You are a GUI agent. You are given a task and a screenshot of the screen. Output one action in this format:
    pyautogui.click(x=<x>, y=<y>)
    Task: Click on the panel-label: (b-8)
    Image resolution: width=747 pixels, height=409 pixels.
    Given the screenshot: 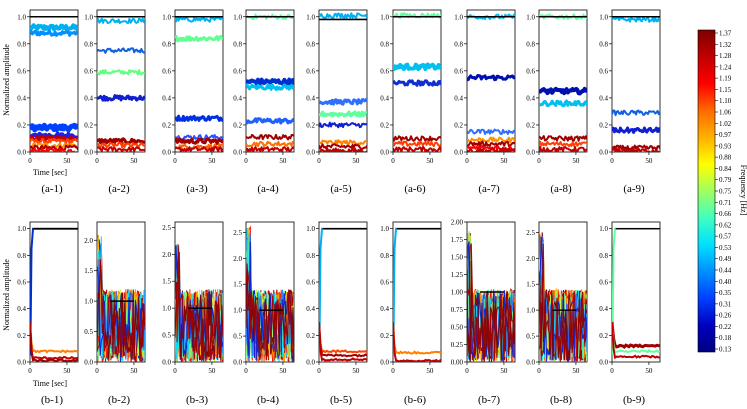 What is the action you would take?
    pyautogui.click(x=561, y=400)
    